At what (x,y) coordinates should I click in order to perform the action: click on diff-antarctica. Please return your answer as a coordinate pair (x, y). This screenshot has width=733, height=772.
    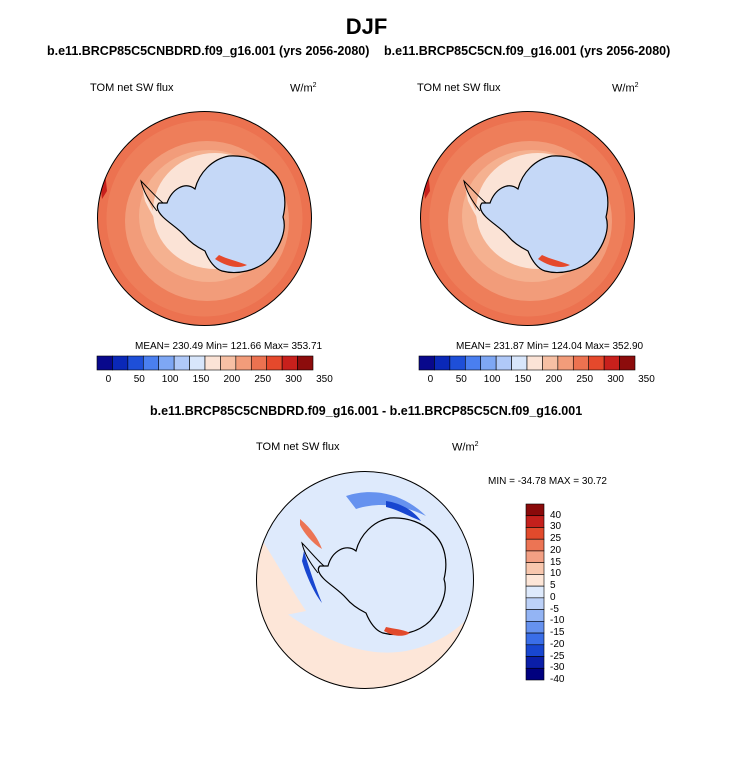
    Looking at the image, I should click on (382, 576).